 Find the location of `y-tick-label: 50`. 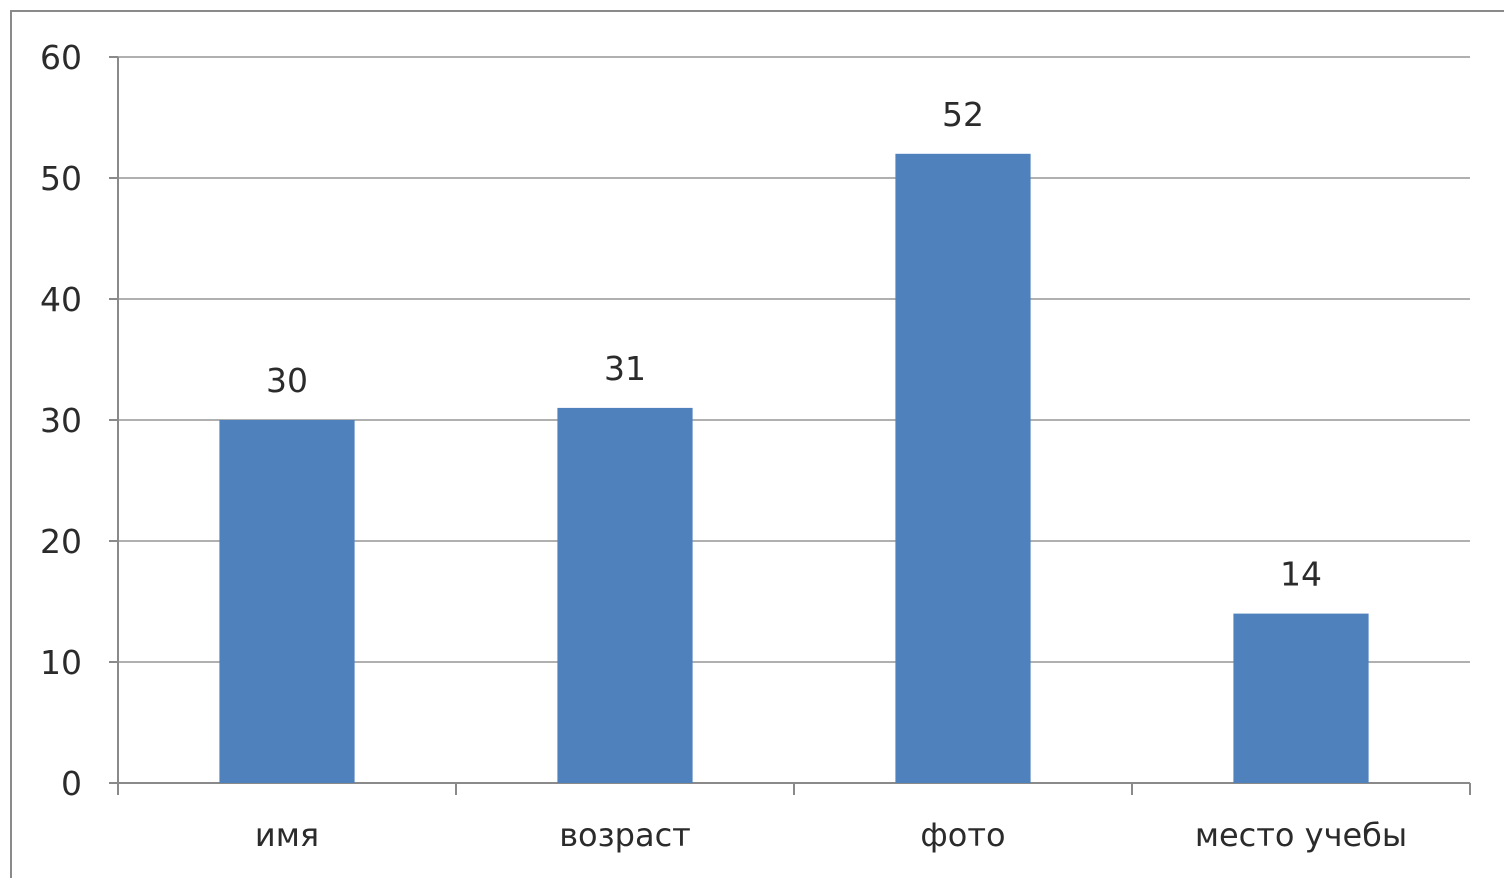

y-tick-label: 50 is located at coordinates (61, 178).